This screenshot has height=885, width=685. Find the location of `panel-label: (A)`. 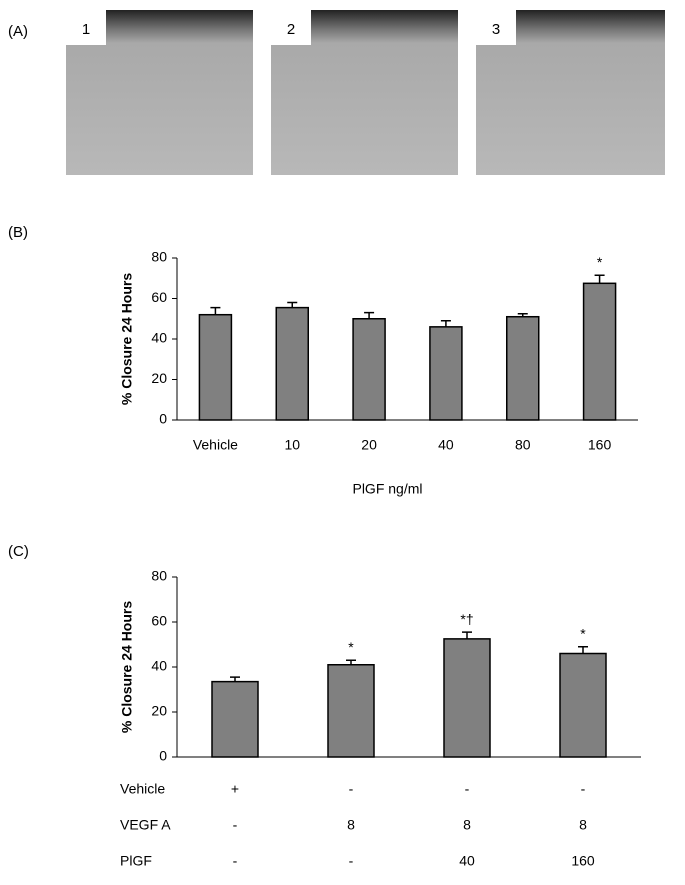

panel-label: (A) is located at coordinates (18, 31).